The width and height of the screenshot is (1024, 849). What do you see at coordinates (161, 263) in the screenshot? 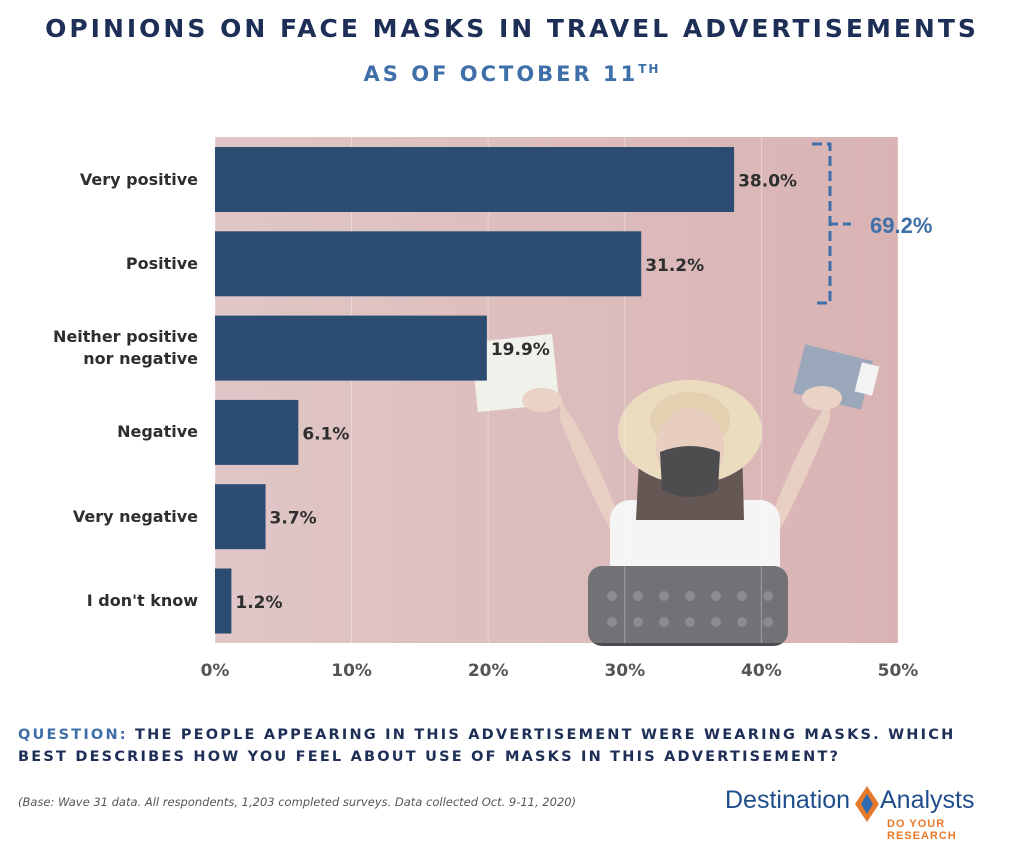
I see `category-label: Positive` at bounding box center [161, 263].